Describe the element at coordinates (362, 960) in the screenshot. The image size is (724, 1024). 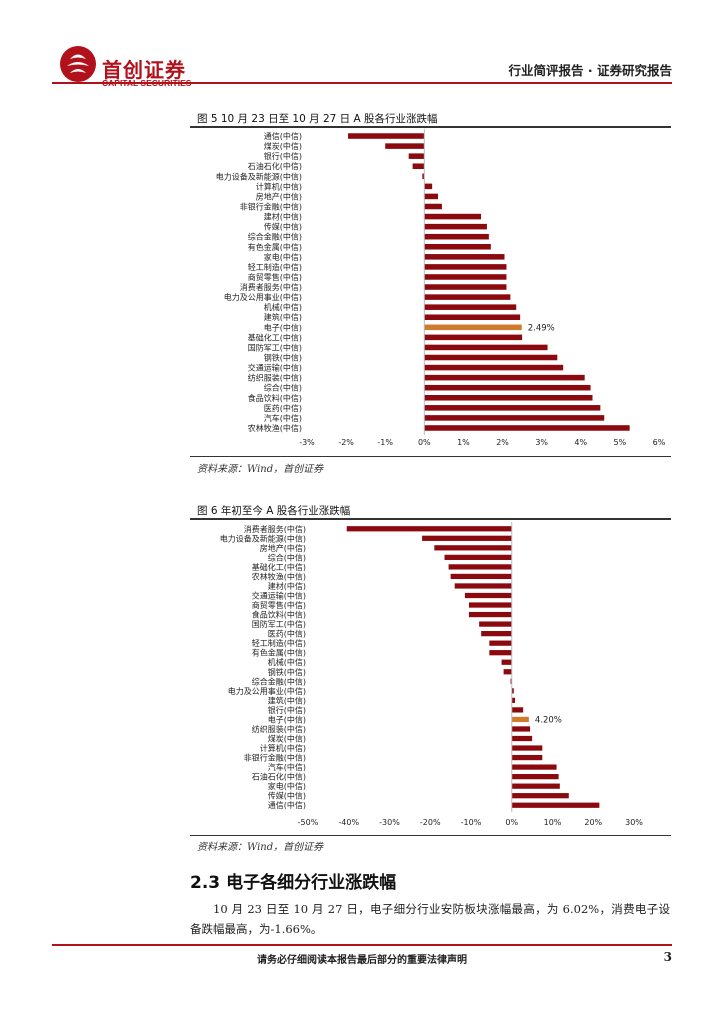
I see `legal-disclaimer: 请务必仔细阅读本报告最后部分的重要法律声明` at that location.